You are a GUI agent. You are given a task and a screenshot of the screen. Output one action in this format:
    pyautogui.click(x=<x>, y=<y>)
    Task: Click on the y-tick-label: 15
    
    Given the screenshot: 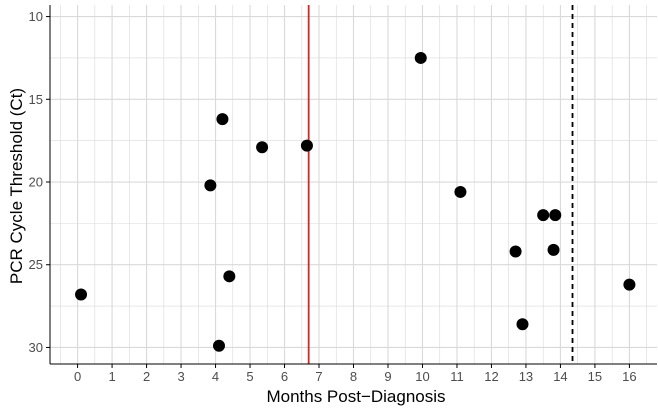 What is the action you would take?
    pyautogui.click(x=36, y=99)
    